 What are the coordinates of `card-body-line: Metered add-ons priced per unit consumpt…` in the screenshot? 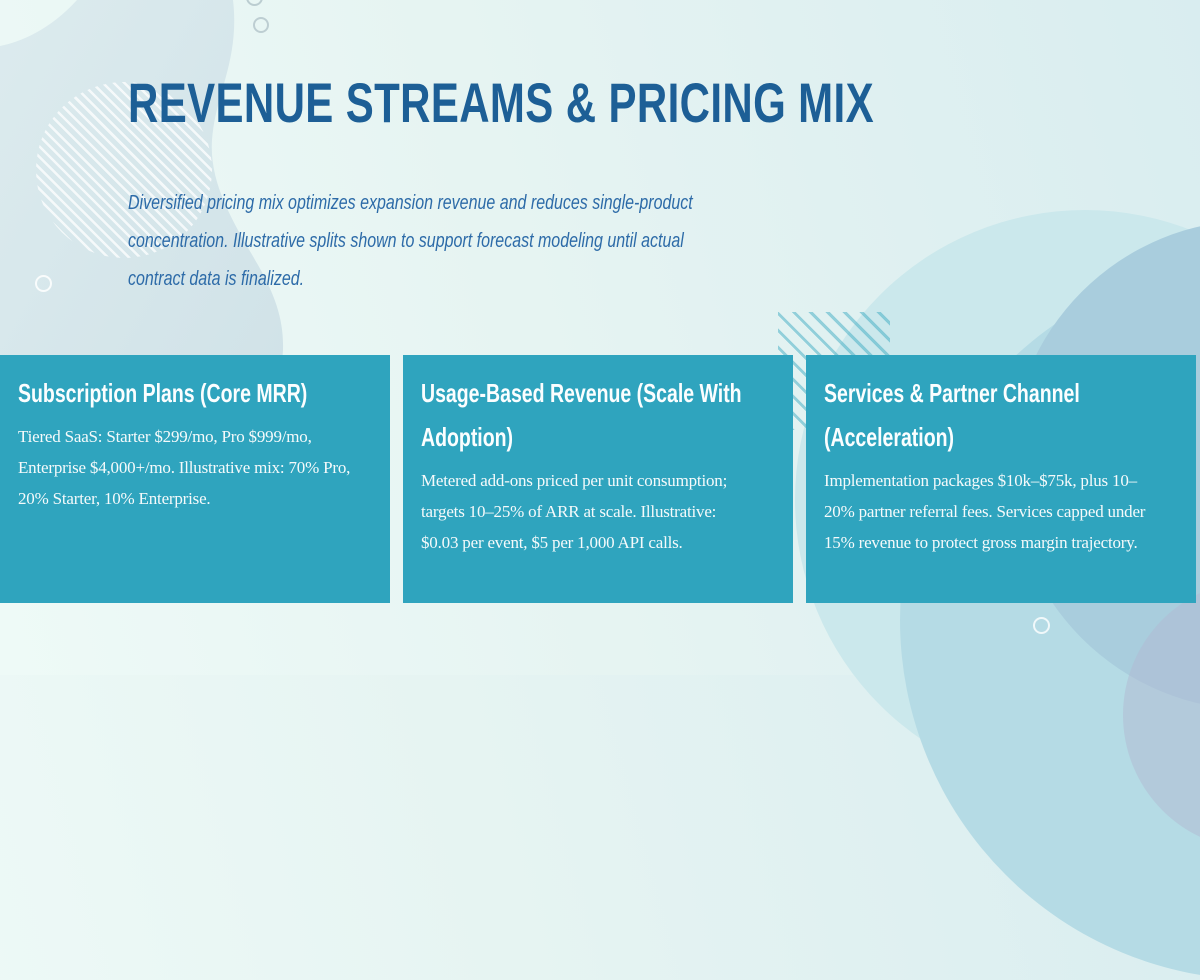 It's located at (574, 480).